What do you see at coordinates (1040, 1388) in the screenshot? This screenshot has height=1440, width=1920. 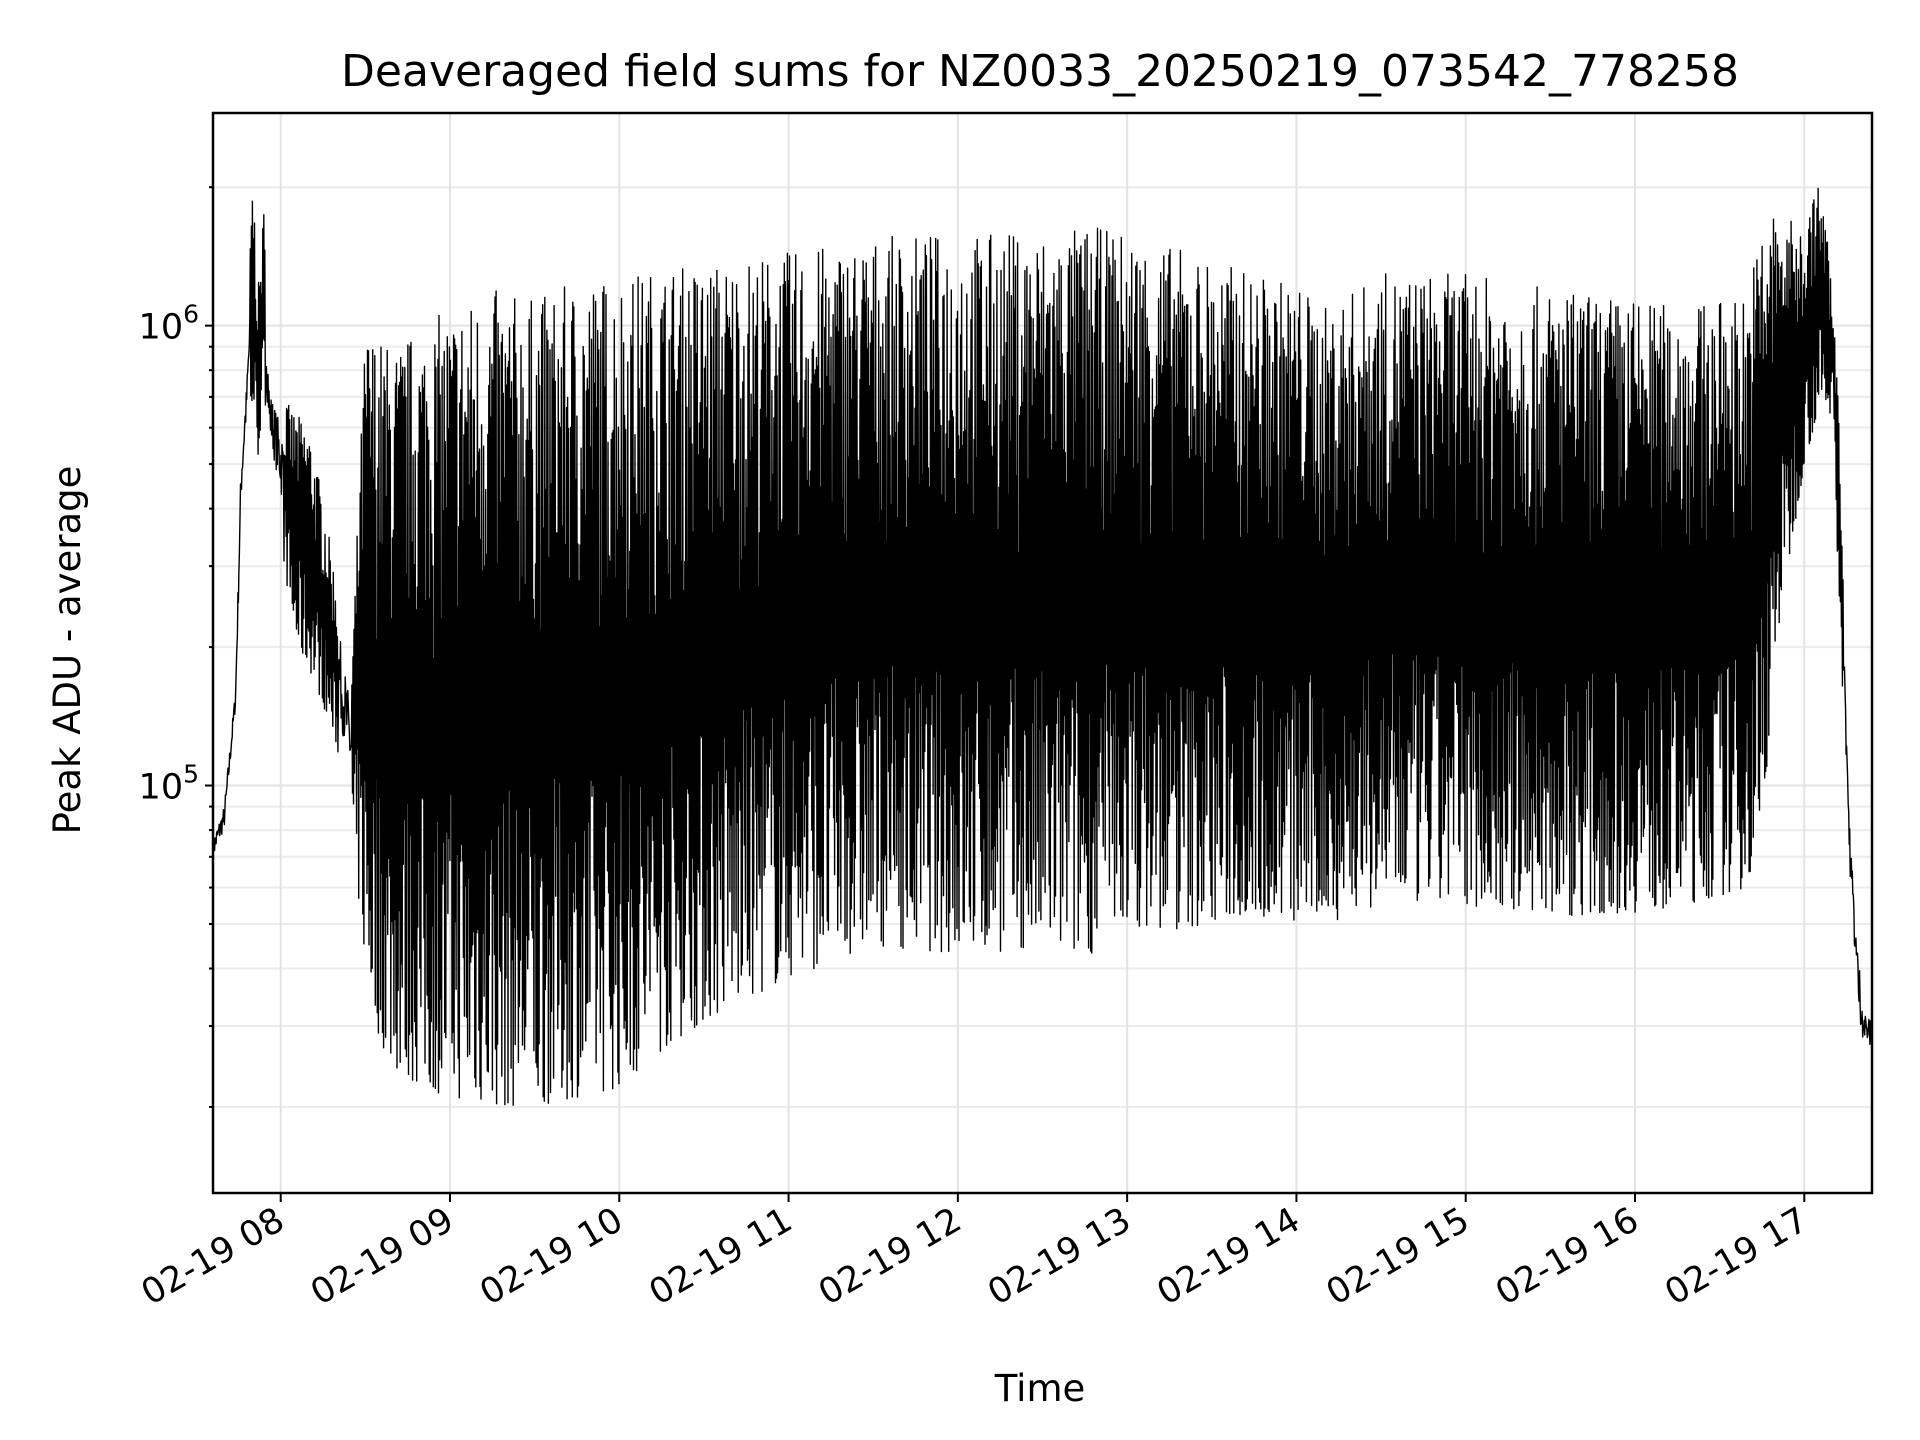 I see `x-axis-label: Time` at bounding box center [1040, 1388].